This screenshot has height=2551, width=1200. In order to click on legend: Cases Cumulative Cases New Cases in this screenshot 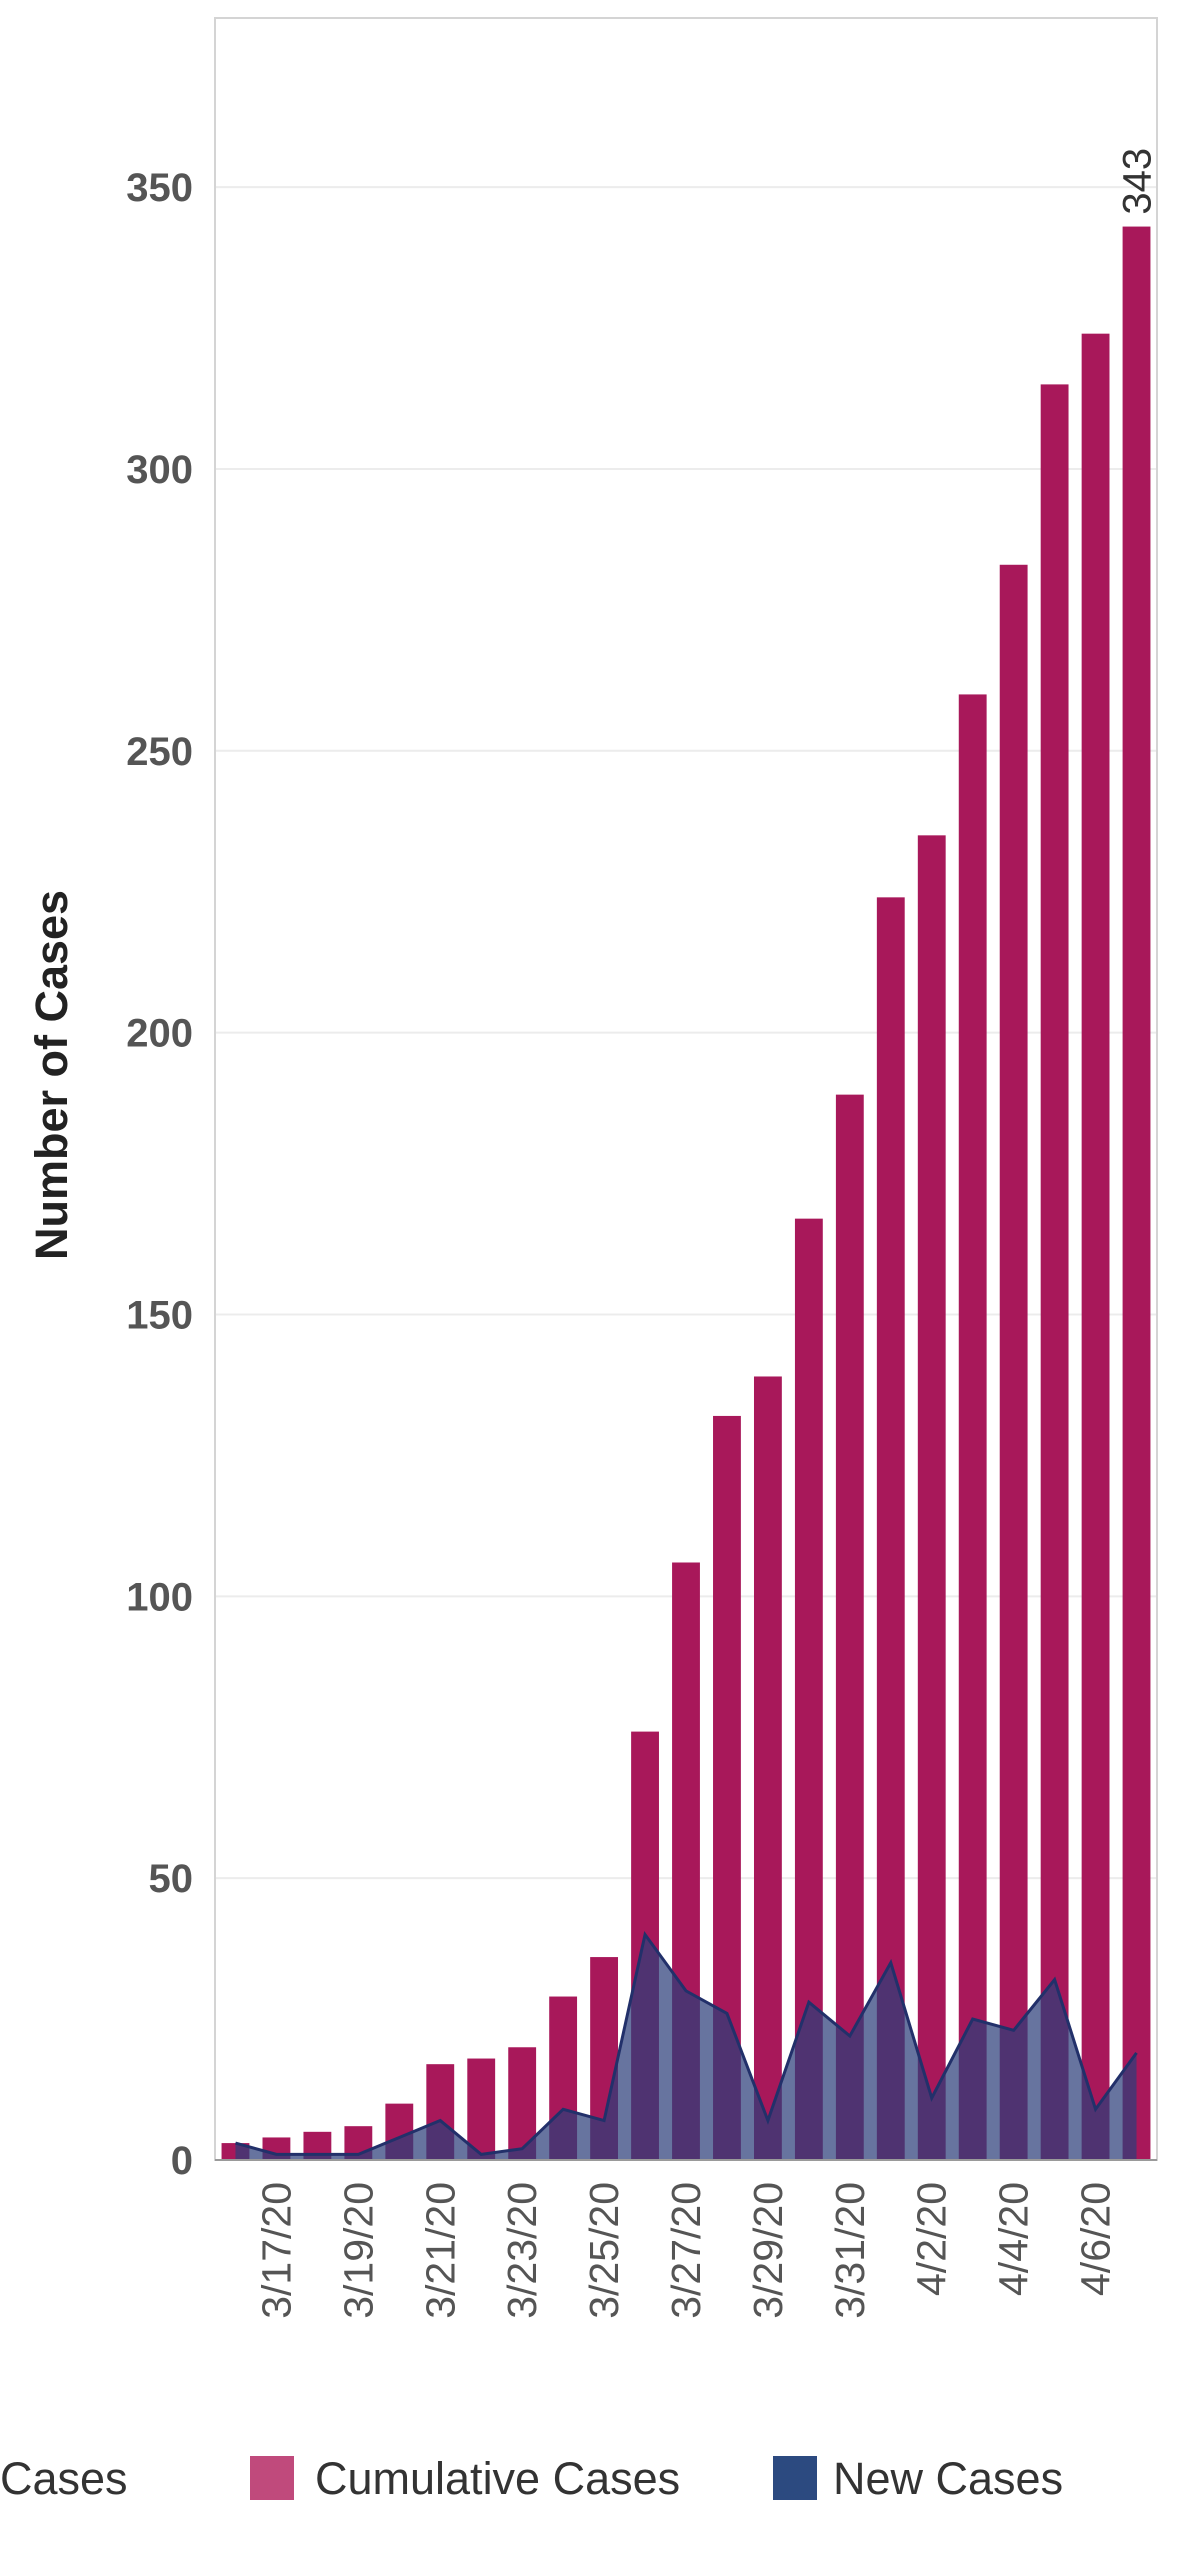, I will do `click(531, 2478)`.